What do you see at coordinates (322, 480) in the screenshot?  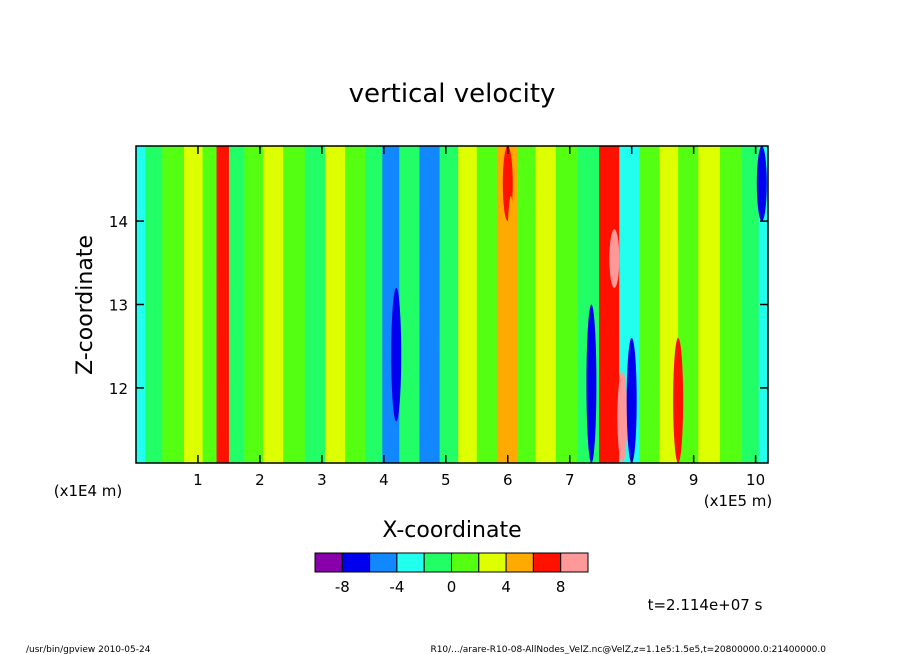 I see `x-tick-label: 3` at bounding box center [322, 480].